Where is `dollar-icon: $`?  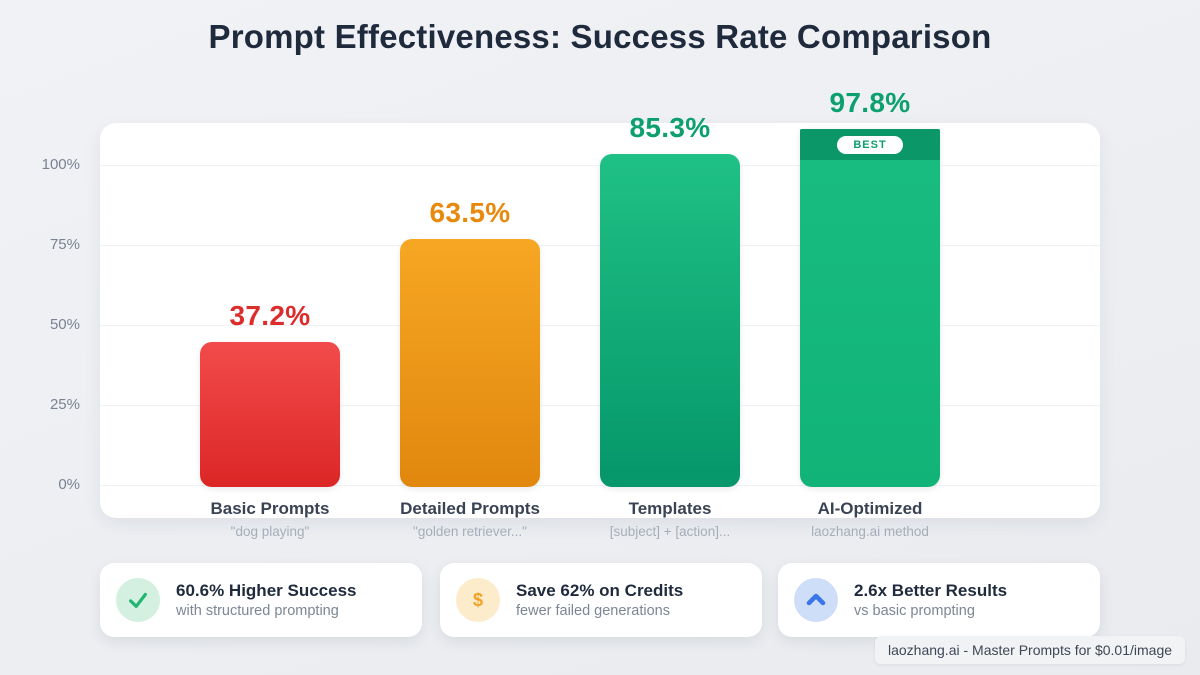
dollar-icon: $ is located at coordinates (478, 600).